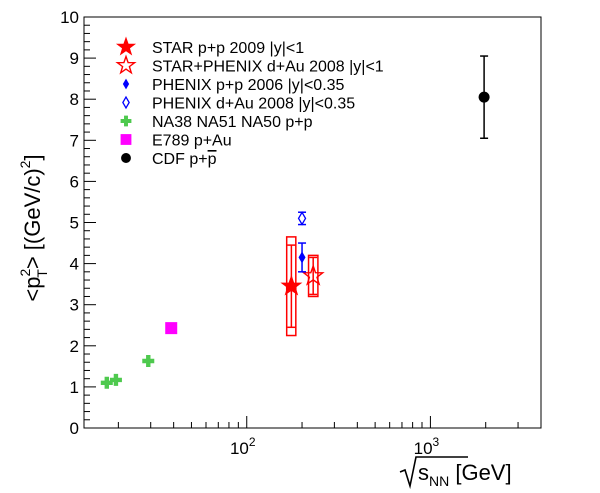  Describe the element at coordinates (74, 305) in the screenshot. I see `y-tick-label: 3` at that location.